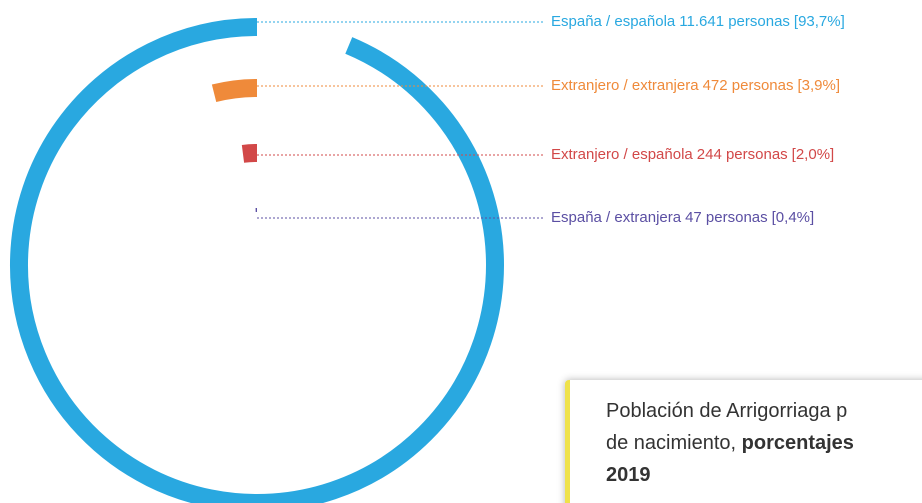 This screenshot has height=503, width=922. Describe the element at coordinates (793, 217) in the screenshot. I see `value-label: [0,4%]` at that location.